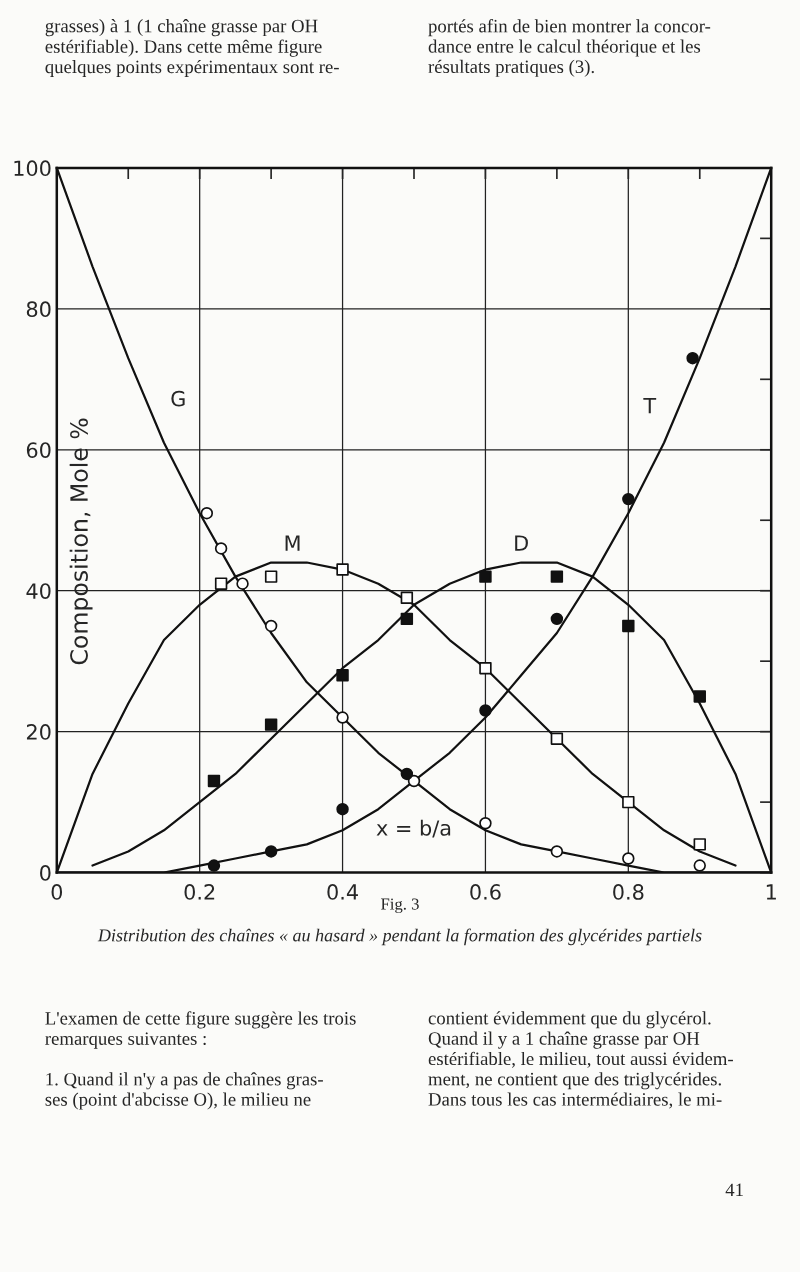 This screenshot has height=1272, width=800. Describe the element at coordinates (734, 1189) in the screenshot. I see `text: 41` at that location.